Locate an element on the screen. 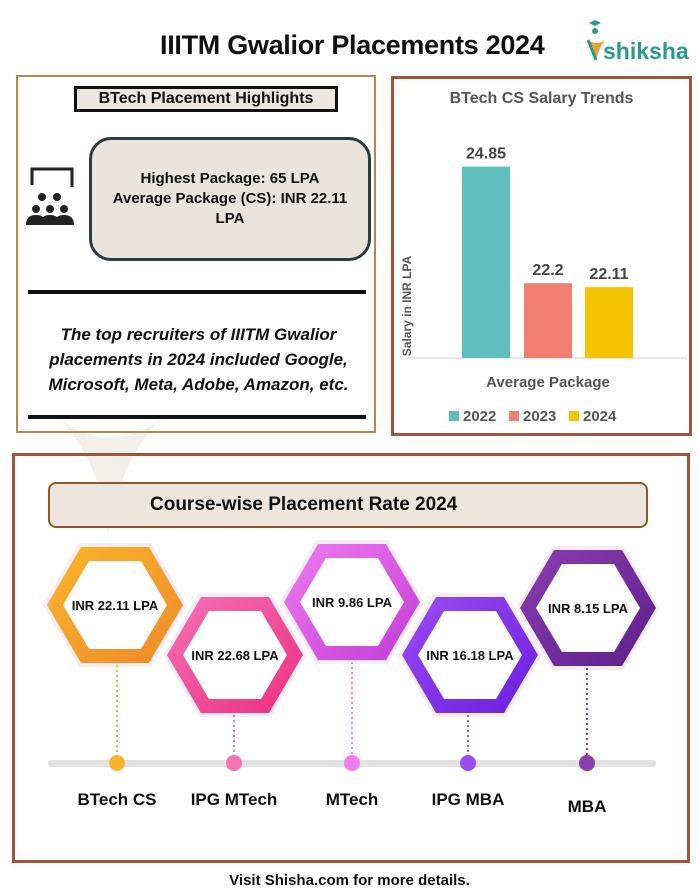 The width and height of the screenshot is (699, 895). course-section-title: Course-wise Placement Rate 2024 is located at coordinates (348, 505).